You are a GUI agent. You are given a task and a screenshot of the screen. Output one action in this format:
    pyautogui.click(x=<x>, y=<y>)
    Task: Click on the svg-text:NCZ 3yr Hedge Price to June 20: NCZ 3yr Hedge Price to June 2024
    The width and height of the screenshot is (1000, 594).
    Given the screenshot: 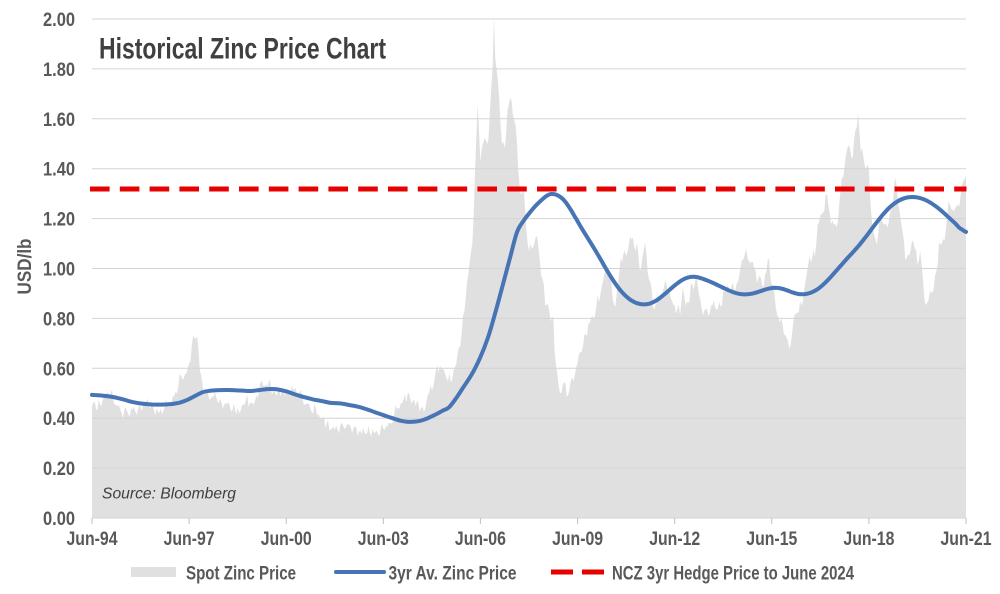 What is the action you would take?
    pyautogui.click(x=733, y=574)
    